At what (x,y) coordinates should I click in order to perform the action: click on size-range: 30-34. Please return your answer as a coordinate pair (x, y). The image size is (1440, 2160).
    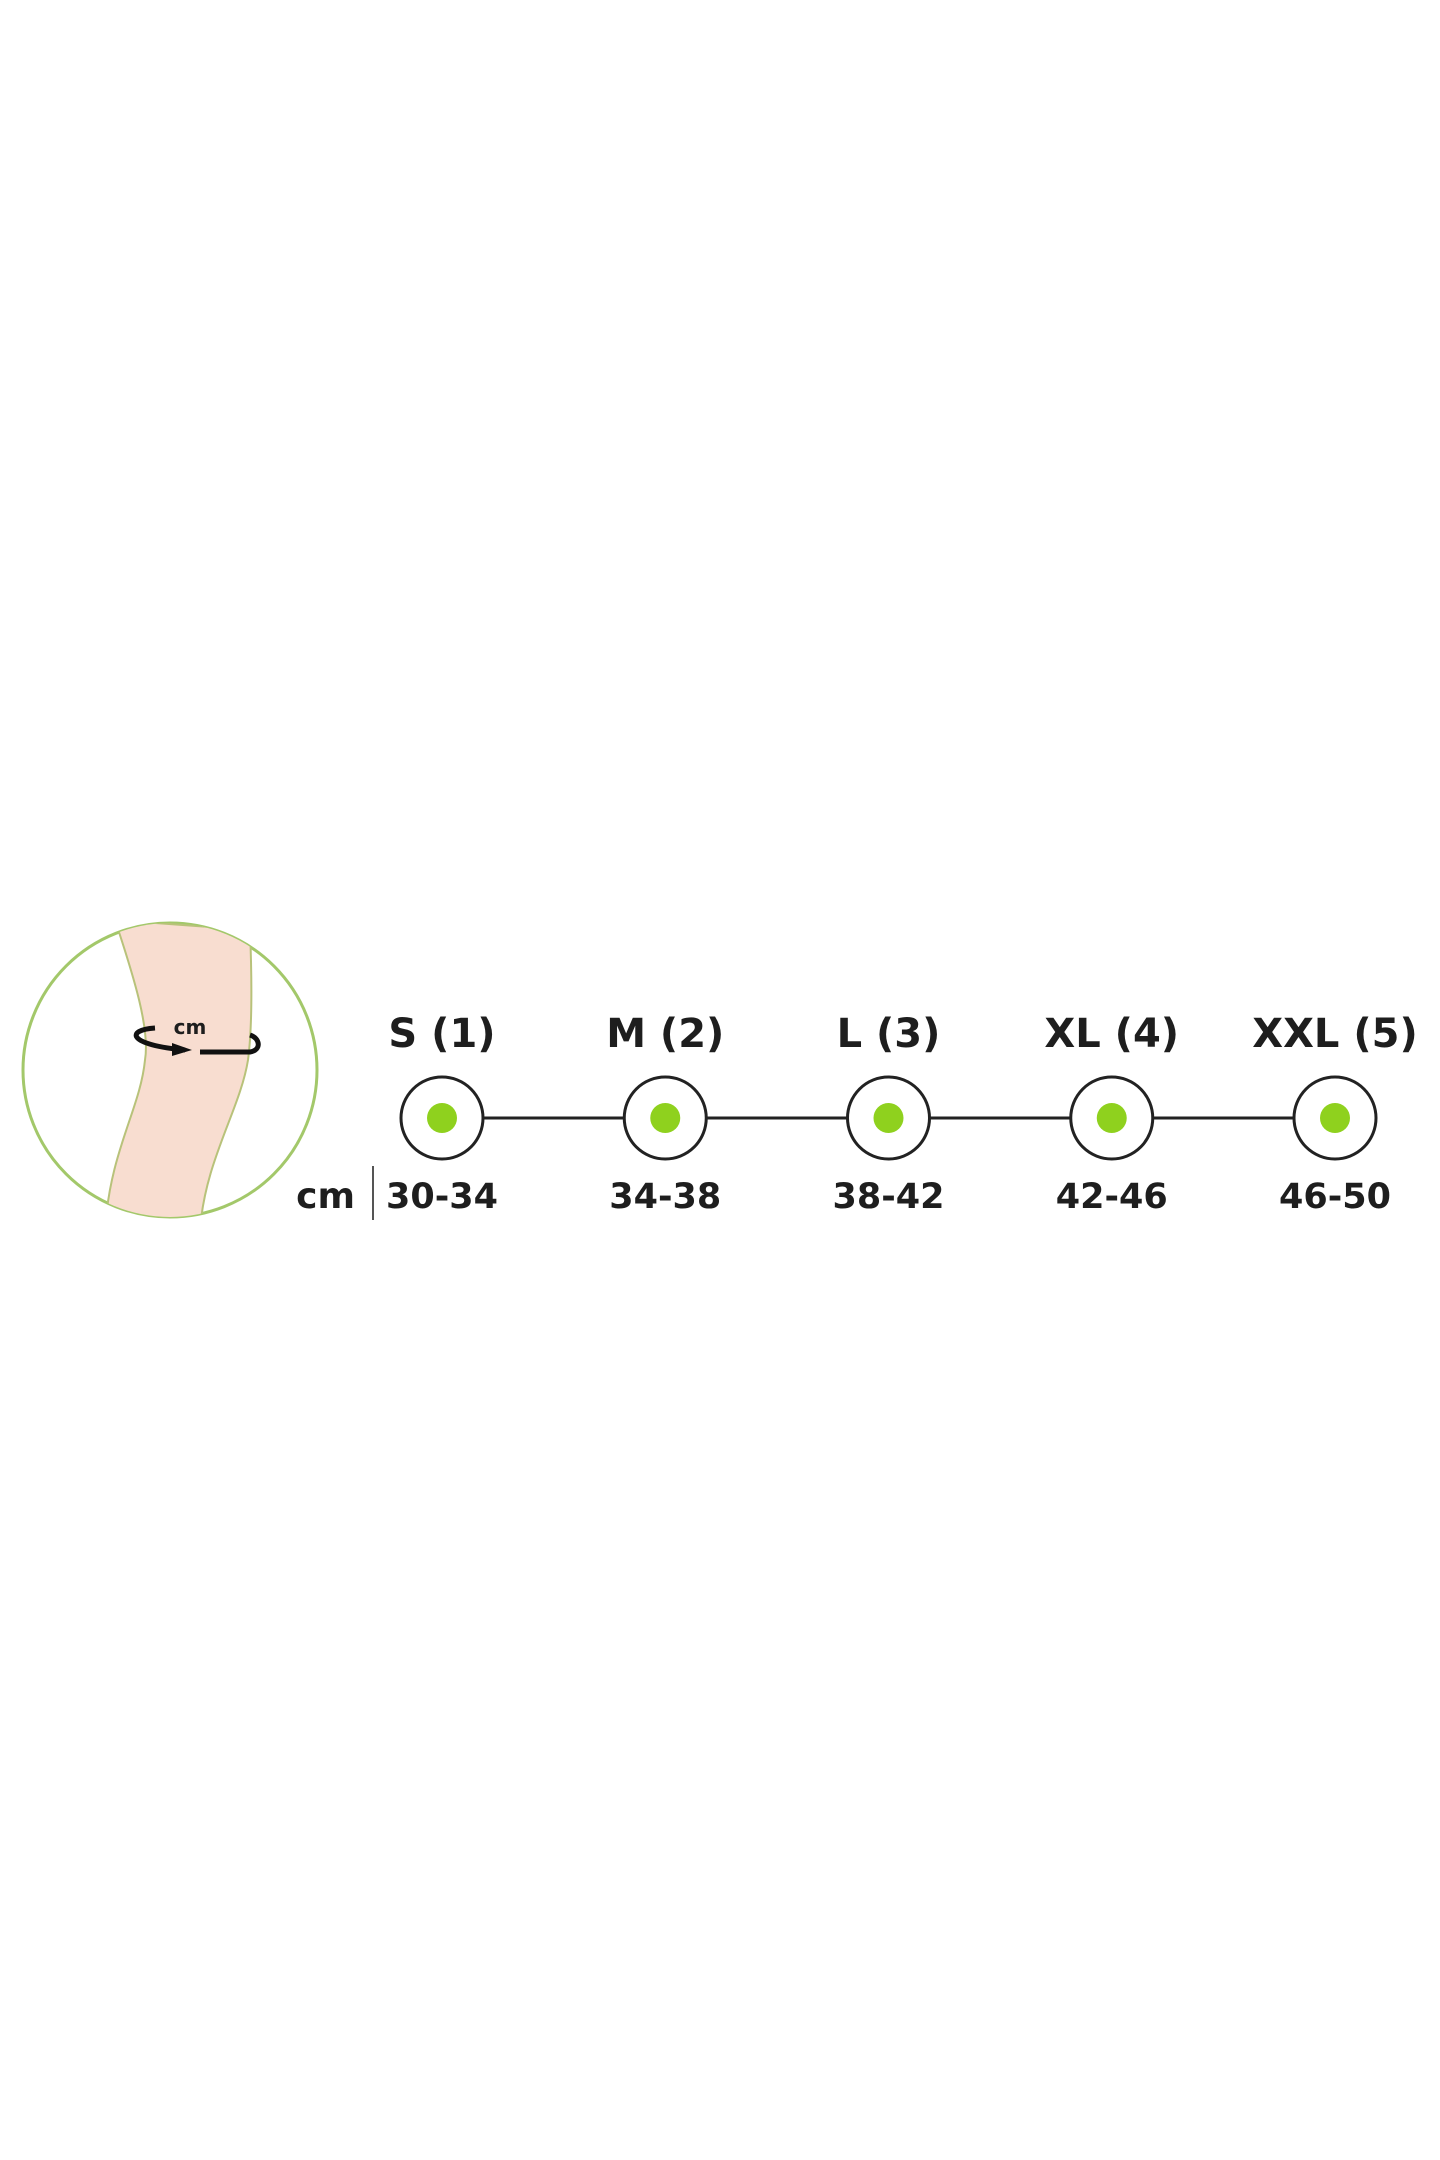
    Looking at the image, I should click on (442, 1197).